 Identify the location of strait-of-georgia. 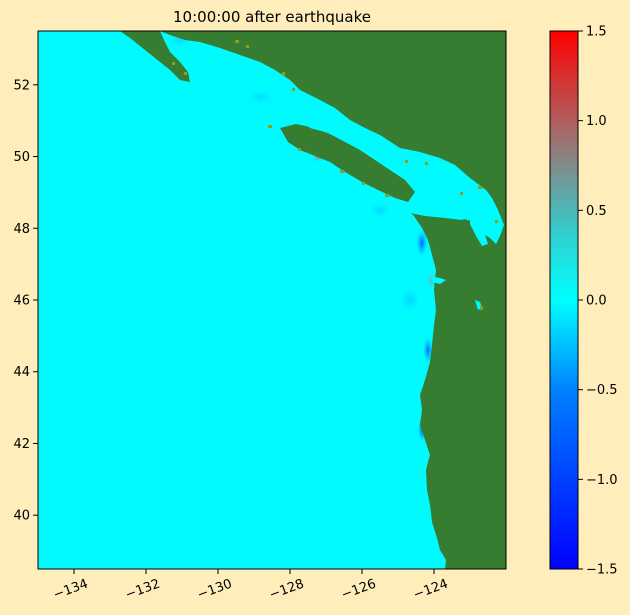
(432, 174).